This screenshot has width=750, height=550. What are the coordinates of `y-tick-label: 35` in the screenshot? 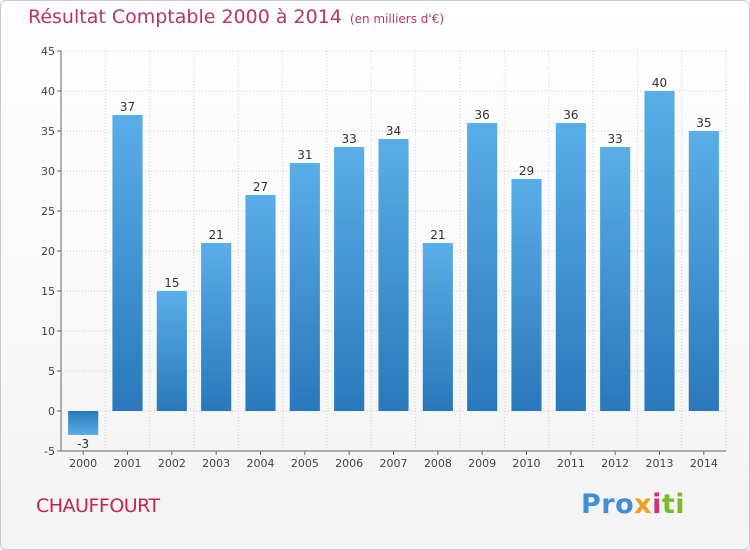 It's located at (48, 131).